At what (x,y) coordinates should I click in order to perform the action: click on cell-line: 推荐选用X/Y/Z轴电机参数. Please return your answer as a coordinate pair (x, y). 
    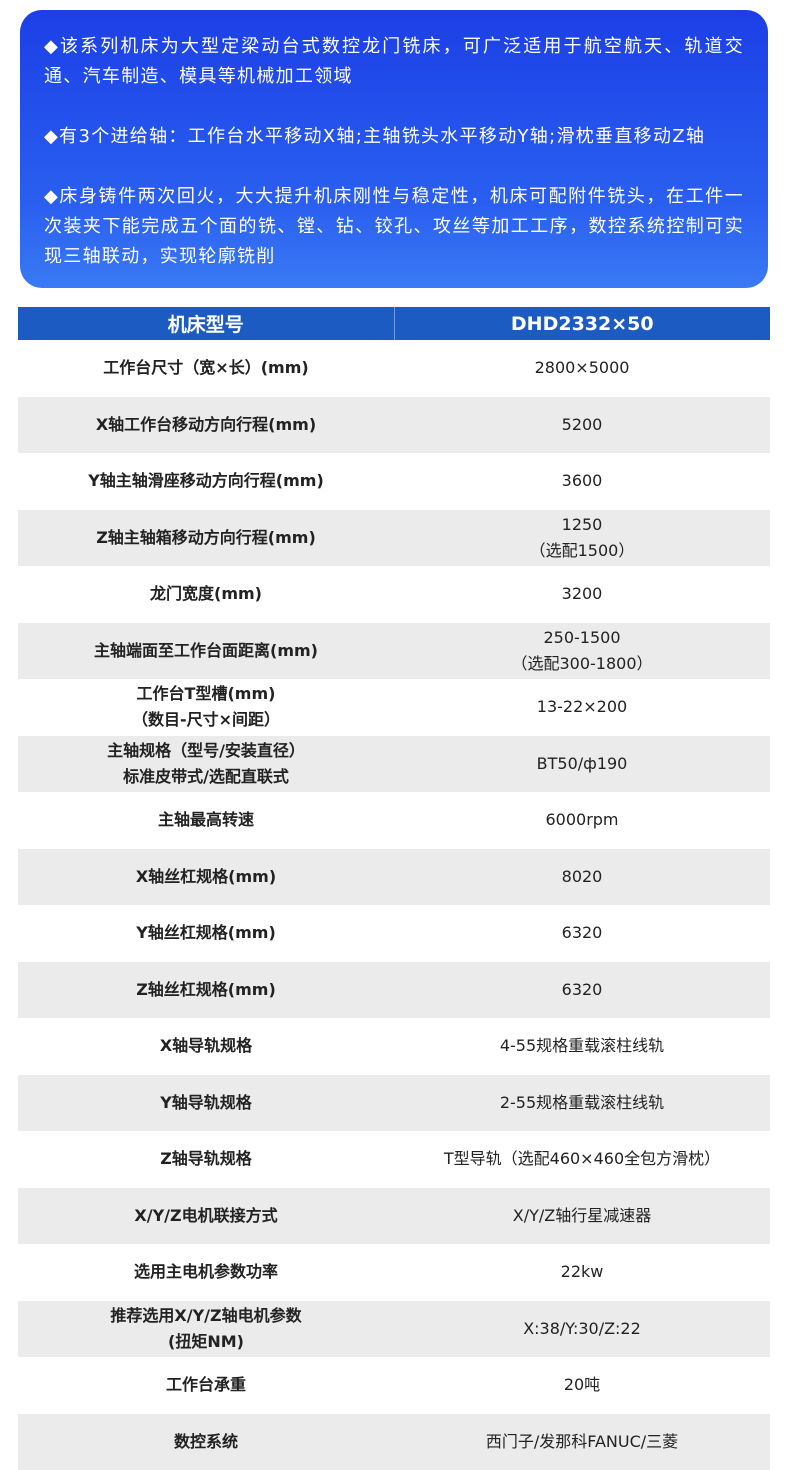
    Looking at the image, I should click on (206, 1315).